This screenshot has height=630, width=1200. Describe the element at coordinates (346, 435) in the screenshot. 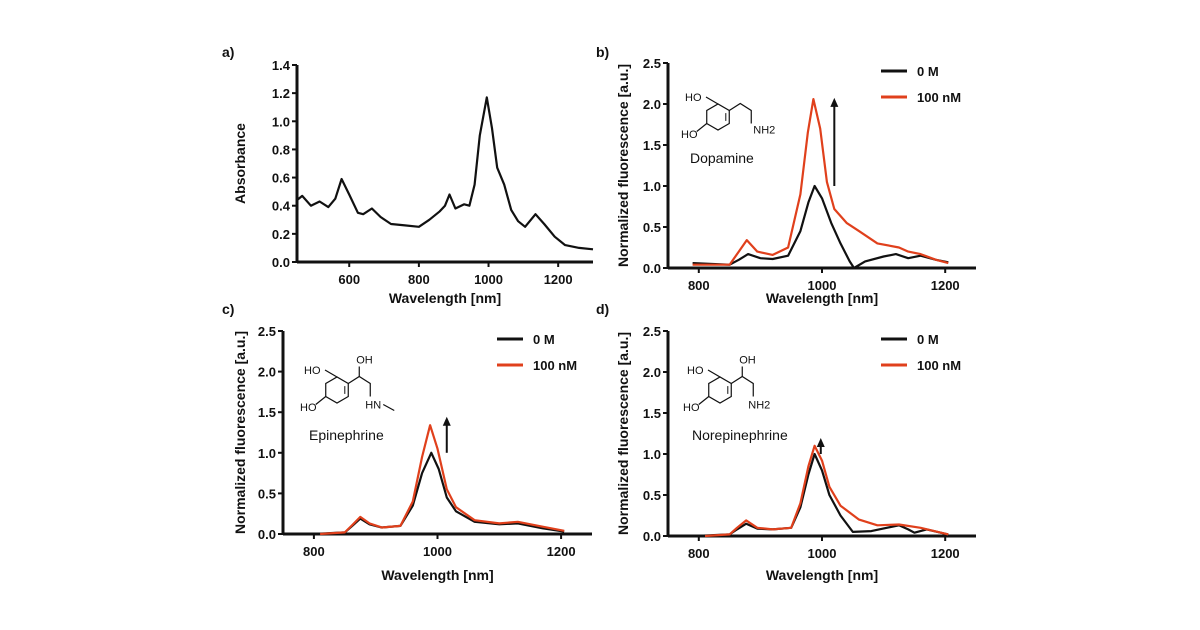

I see `molecule-name: Epinephrine` at that location.